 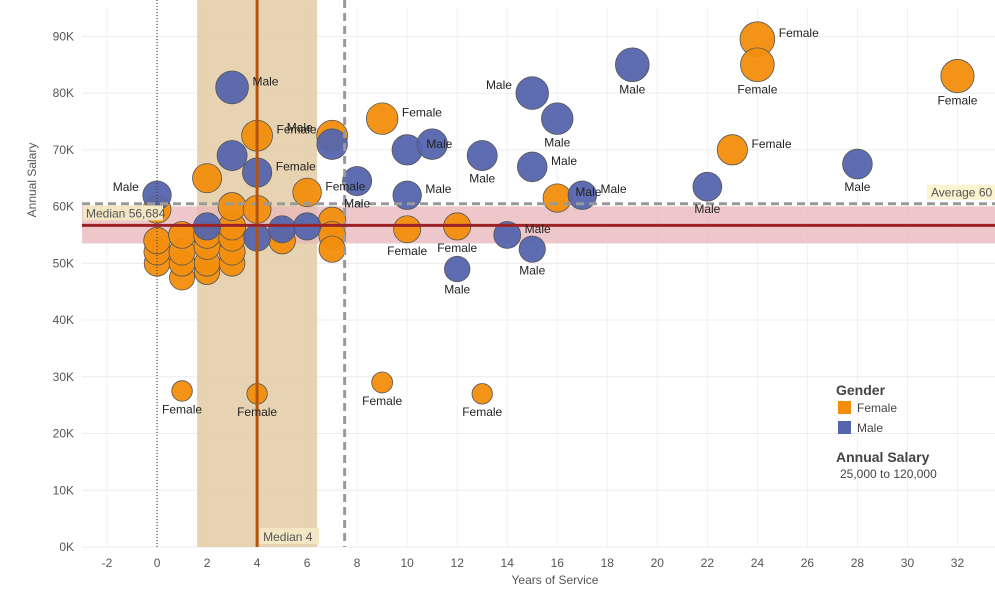 What do you see at coordinates (844, 427) in the screenshot?
I see `legend-swatch-male` at bounding box center [844, 427].